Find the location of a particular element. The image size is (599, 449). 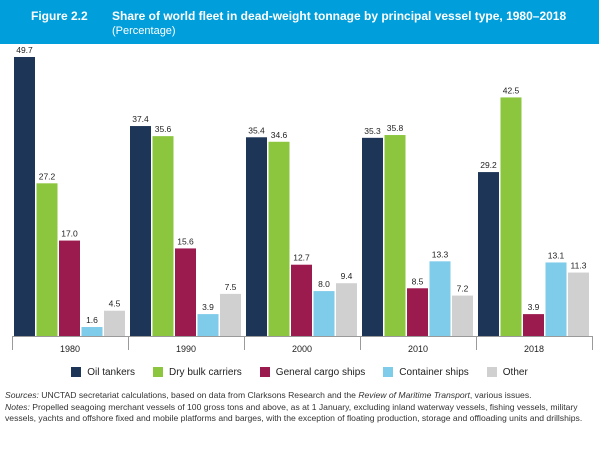

data-label: 37.4 is located at coordinates (140, 119).